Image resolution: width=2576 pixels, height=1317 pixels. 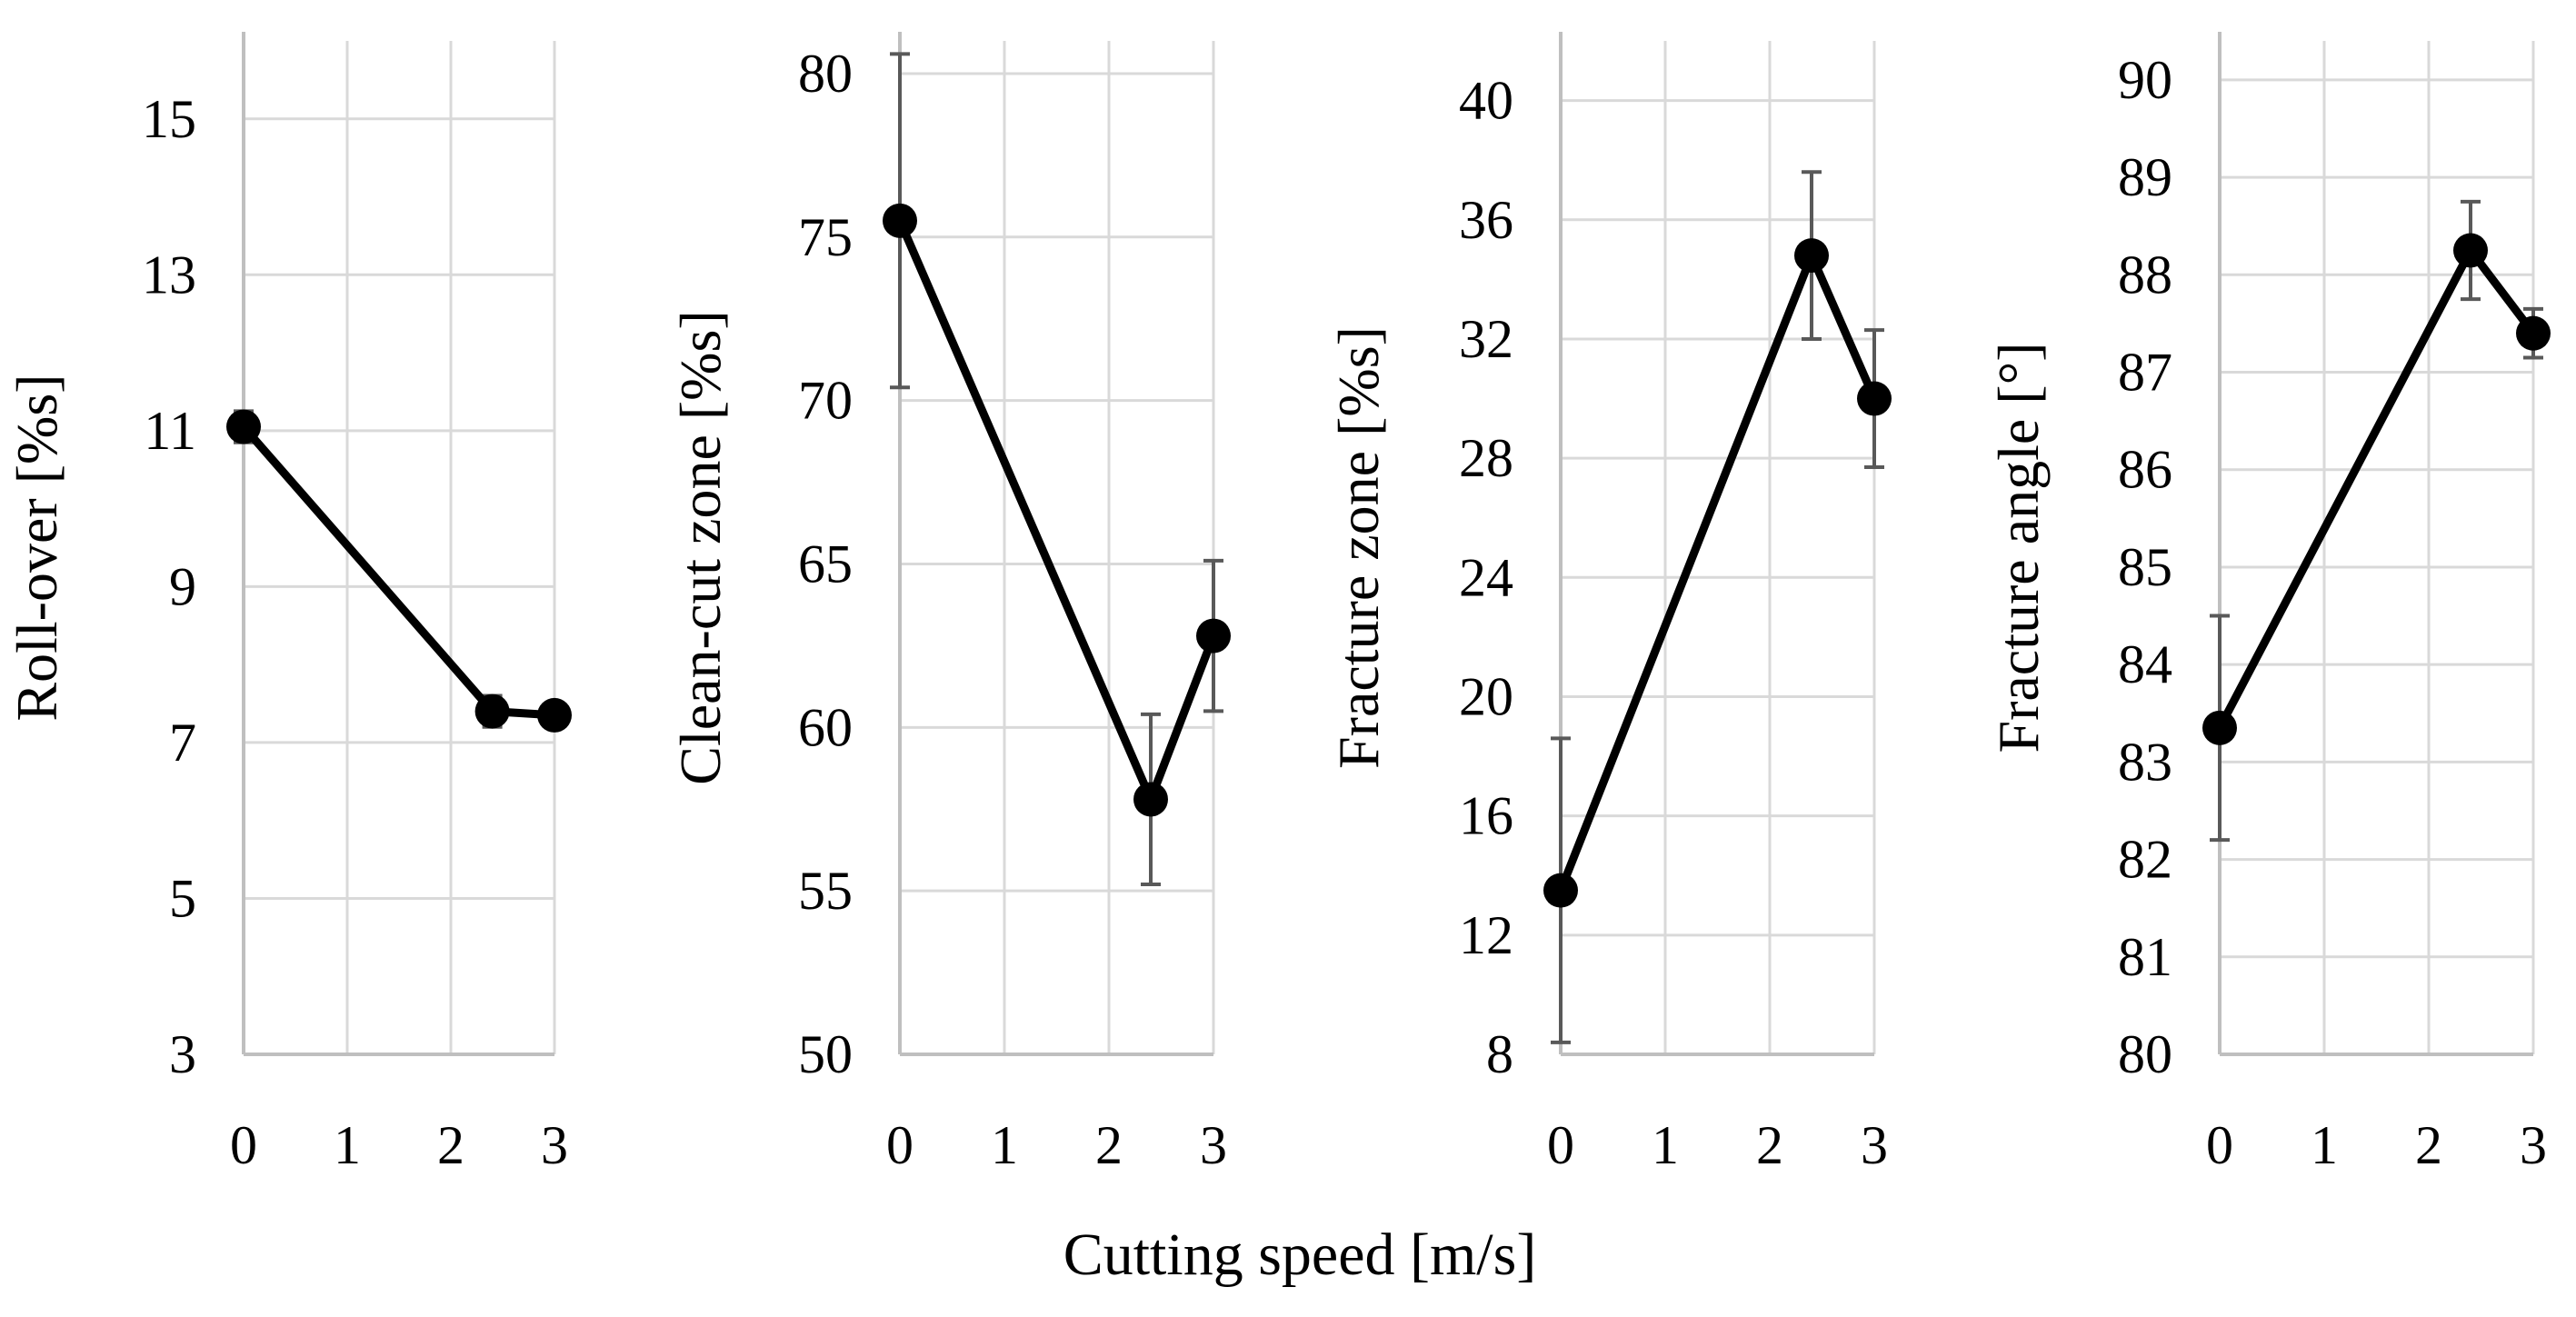 What do you see at coordinates (825, 237) in the screenshot?
I see `y-tick-label: 75` at bounding box center [825, 237].